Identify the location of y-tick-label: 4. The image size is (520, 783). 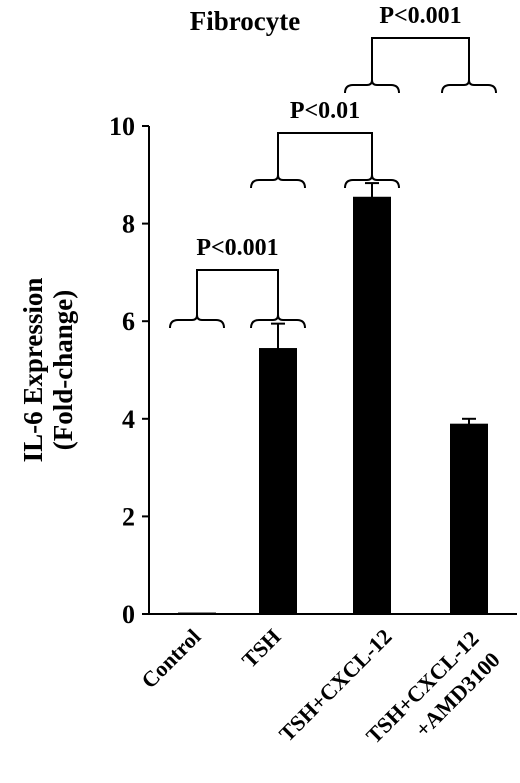
(128, 419).